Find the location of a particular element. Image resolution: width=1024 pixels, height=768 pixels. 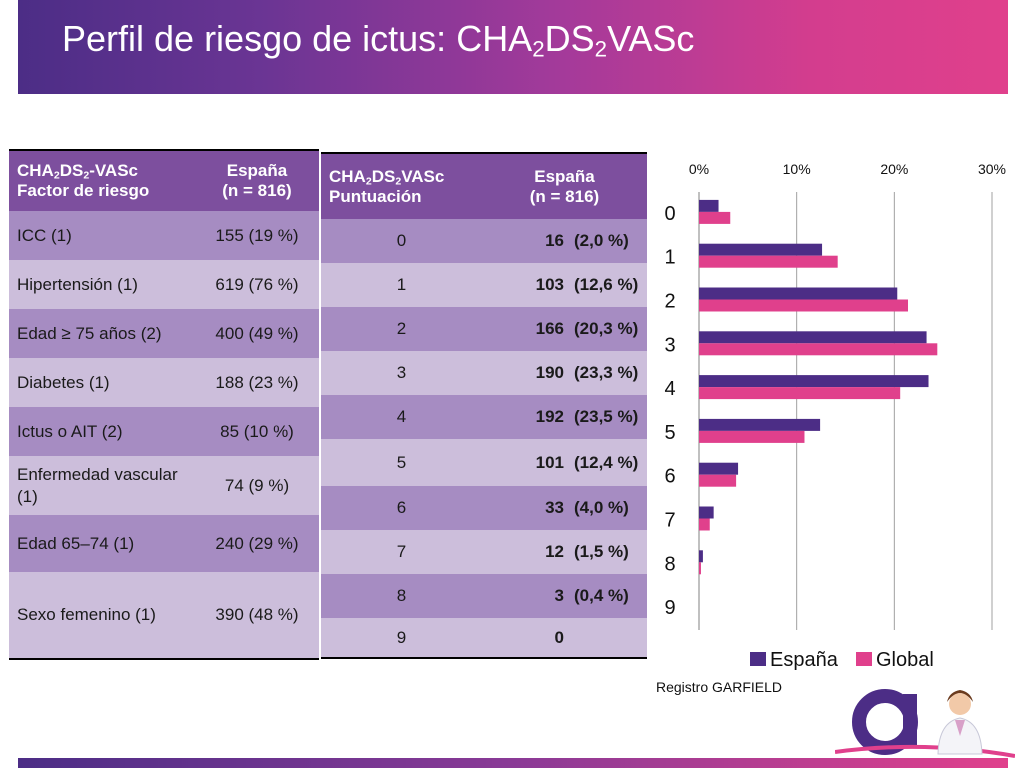

header-factor: CHA2DS2-VASc Factor de riesgo is located at coordinates (102, 180).